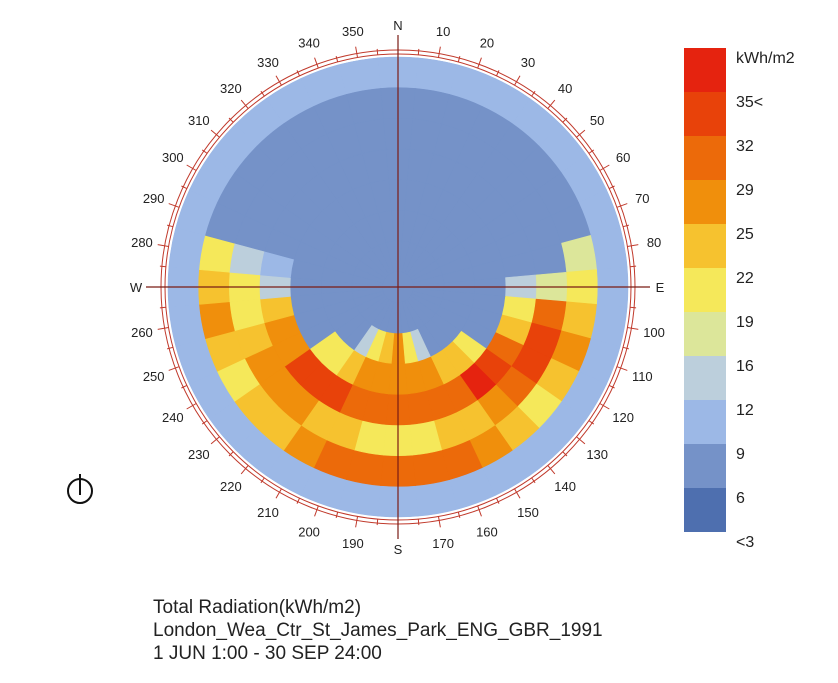 This screenshot has width=838, height=683. What do you see at coordinates (487, 531) in the screenshot?
I see `azimuth-label: 160` at bounding box center [487, 531].